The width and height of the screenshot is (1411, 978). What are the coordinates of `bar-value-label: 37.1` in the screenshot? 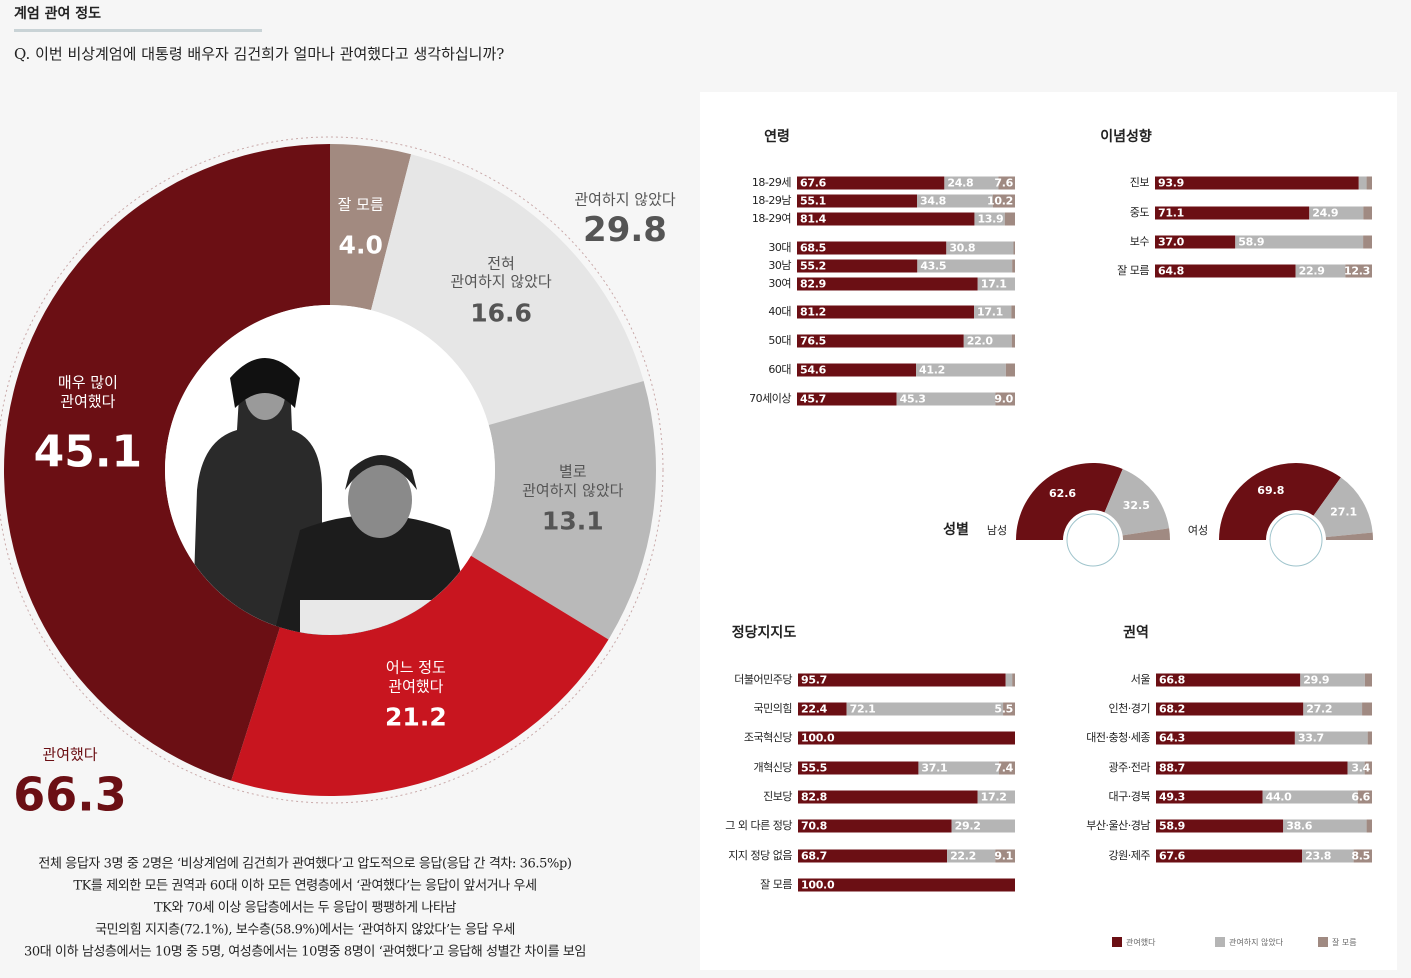 It's located at (934, 768).